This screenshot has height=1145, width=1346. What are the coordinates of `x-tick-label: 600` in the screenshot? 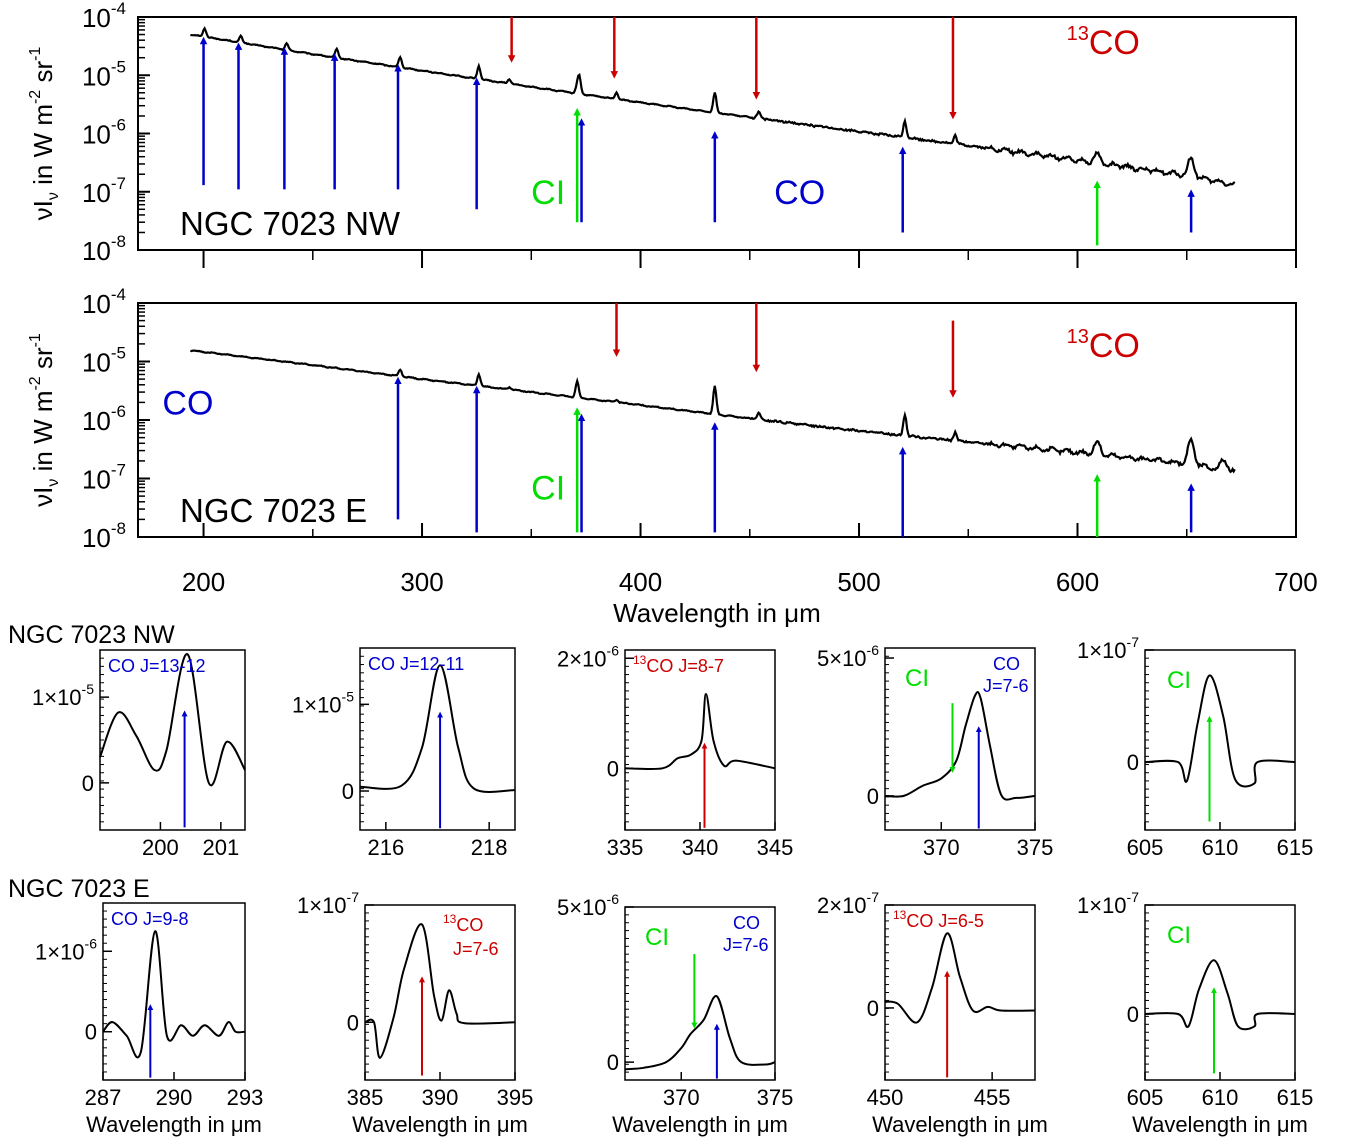 It's located at (1077, 582).